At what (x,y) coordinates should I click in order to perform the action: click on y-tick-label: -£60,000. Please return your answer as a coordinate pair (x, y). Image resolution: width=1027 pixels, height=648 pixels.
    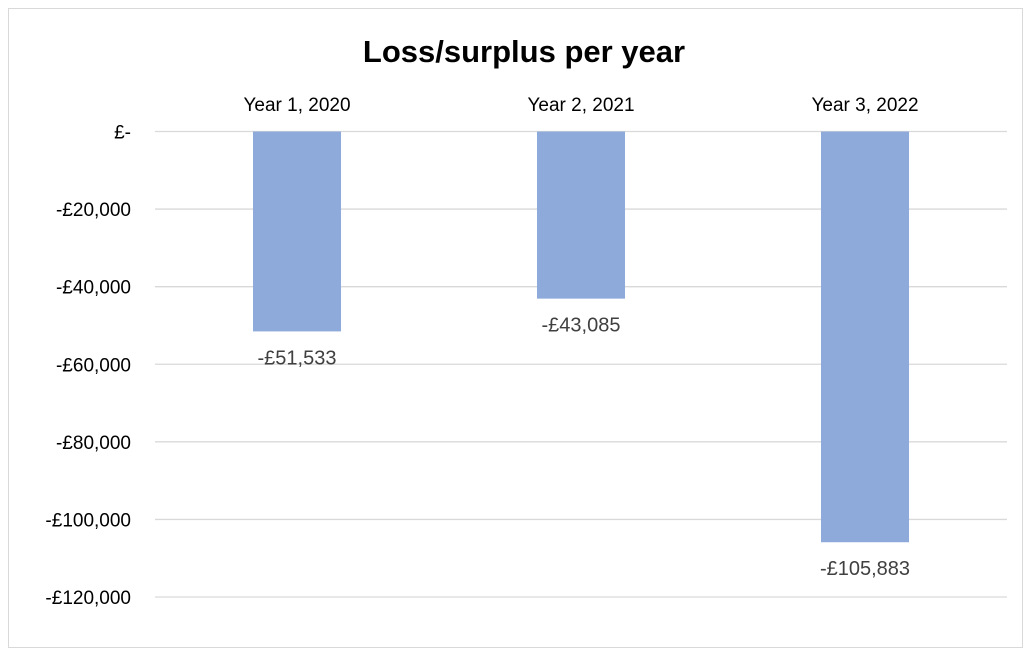
    Looking at the image, I should click on (93, 365).